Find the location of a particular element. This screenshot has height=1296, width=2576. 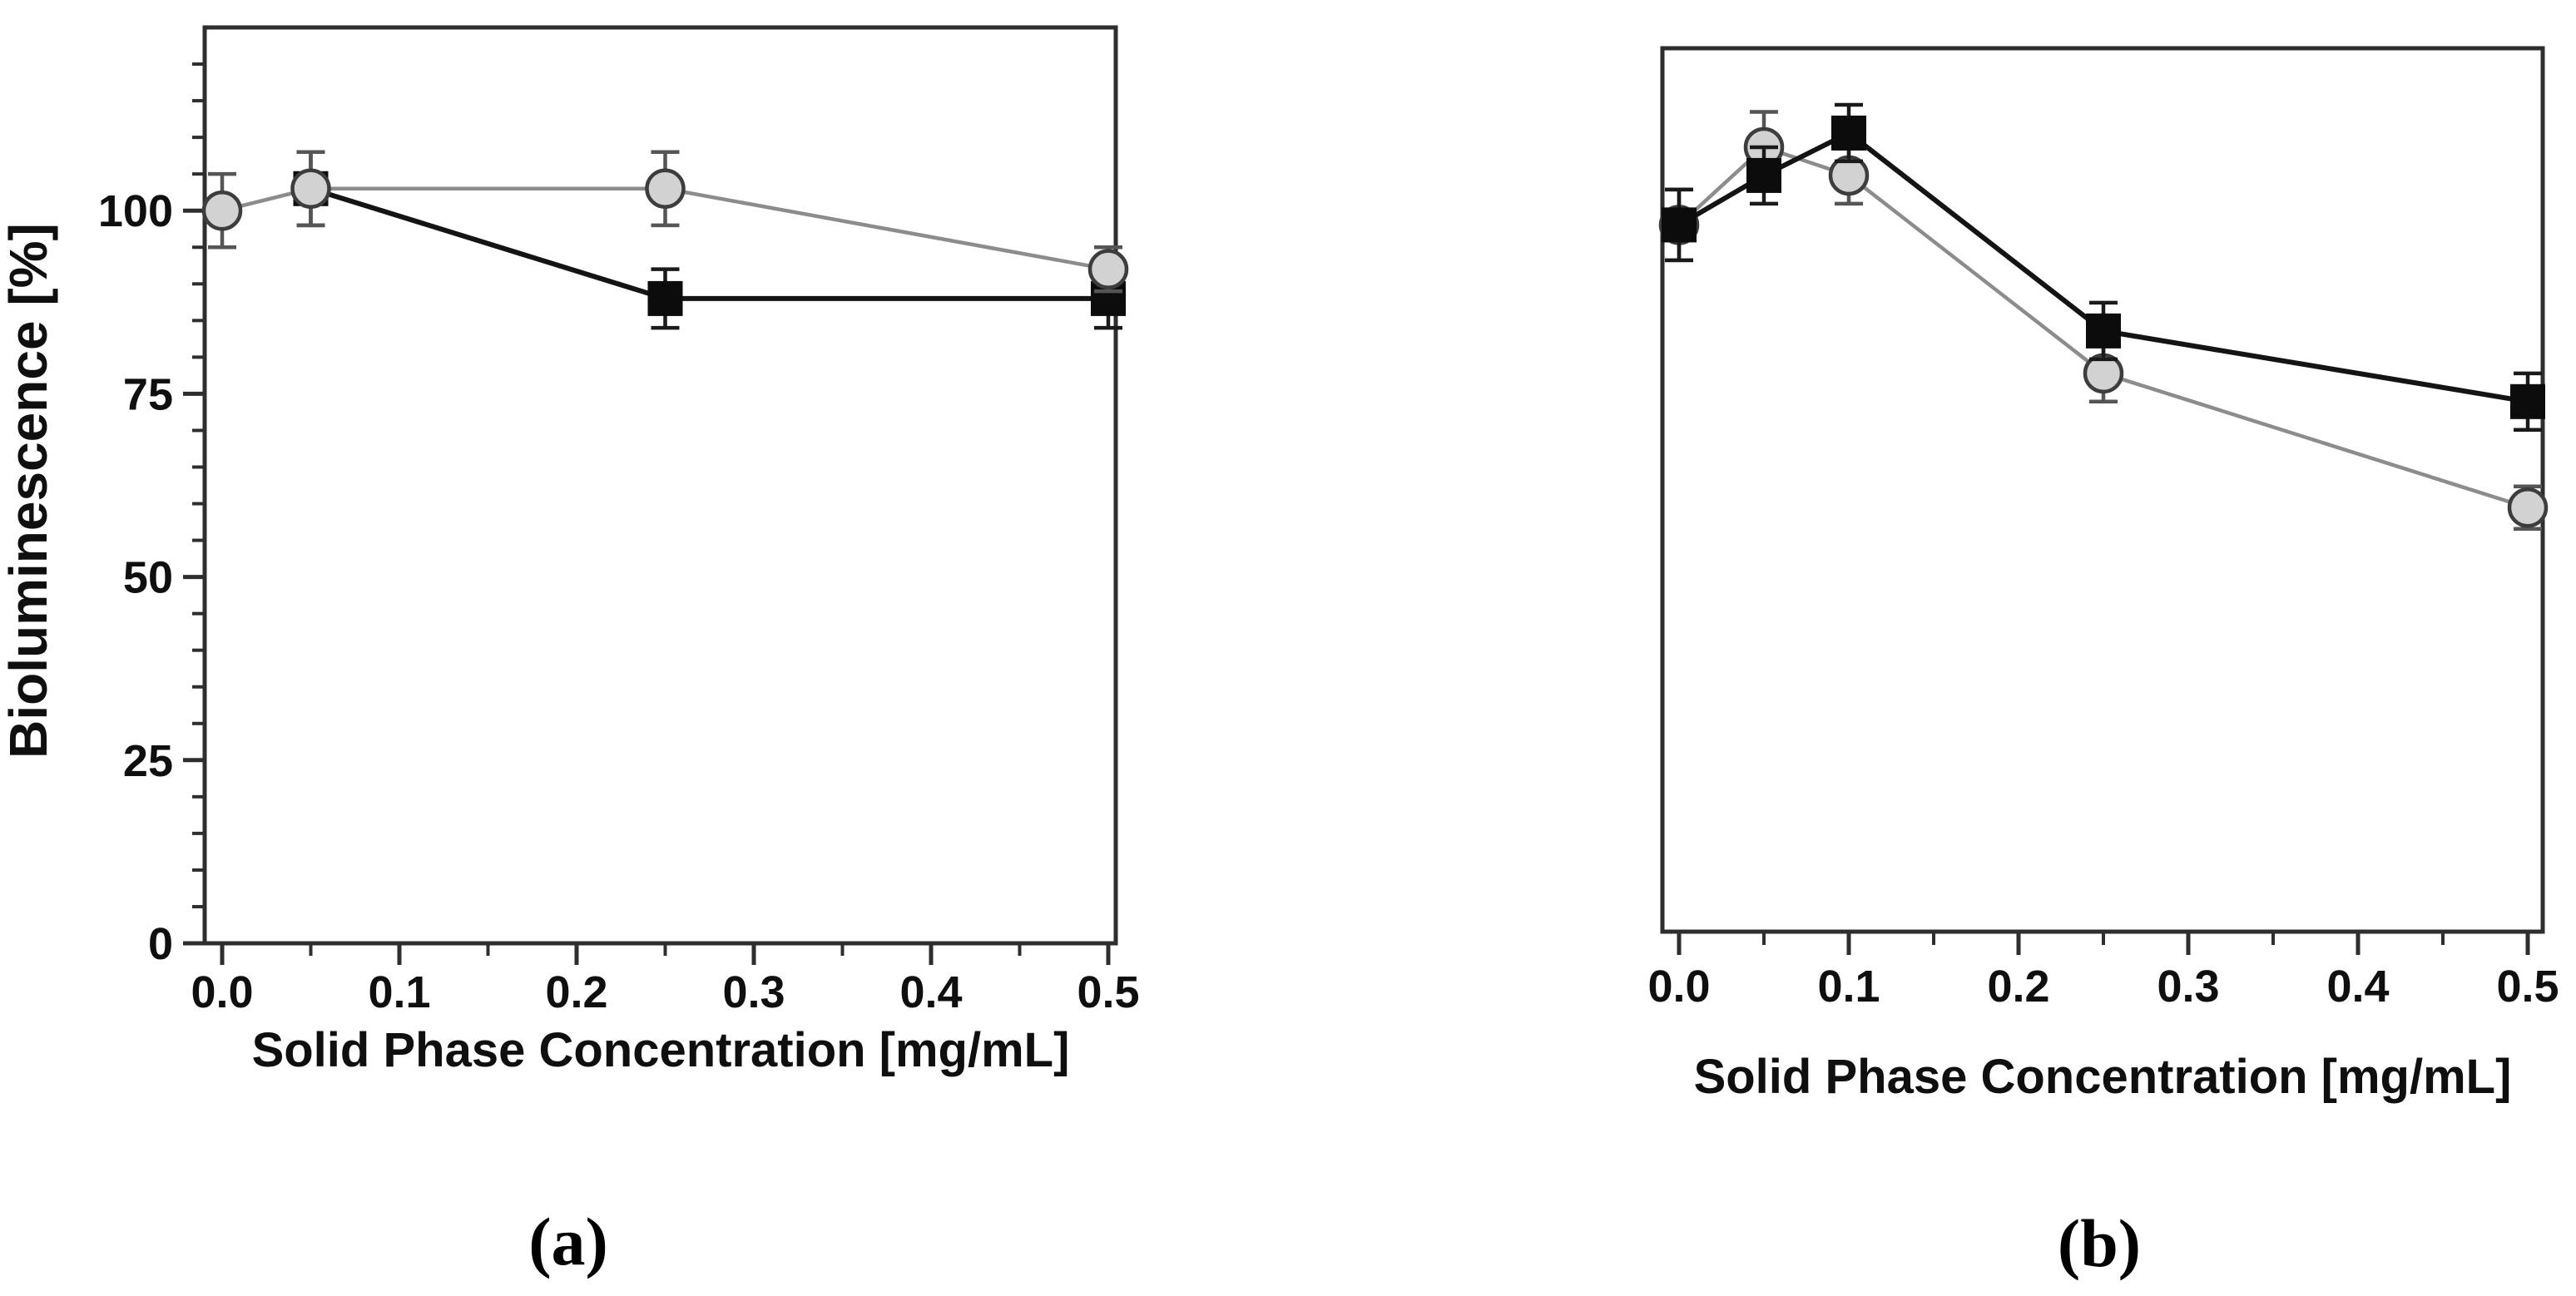

y-tick-label: 0 is located at coordinates (160, 944).